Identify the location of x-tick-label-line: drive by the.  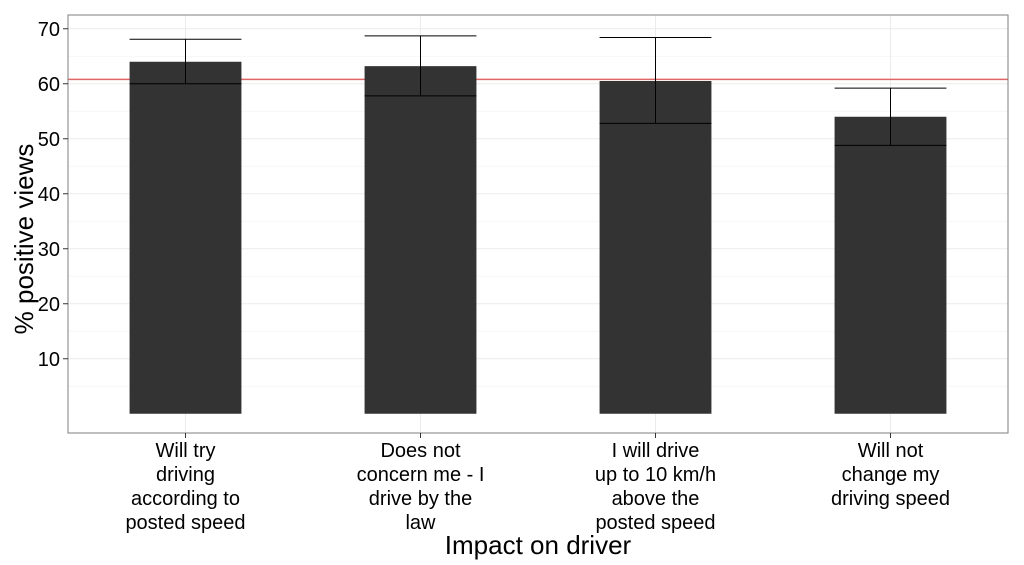
(420, 499).